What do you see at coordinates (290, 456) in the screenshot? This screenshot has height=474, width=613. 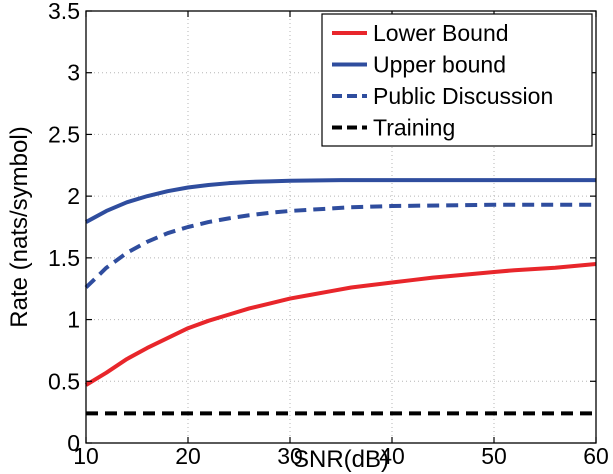 I see `x-tick-label: 30` at bounding box center [290, 456].